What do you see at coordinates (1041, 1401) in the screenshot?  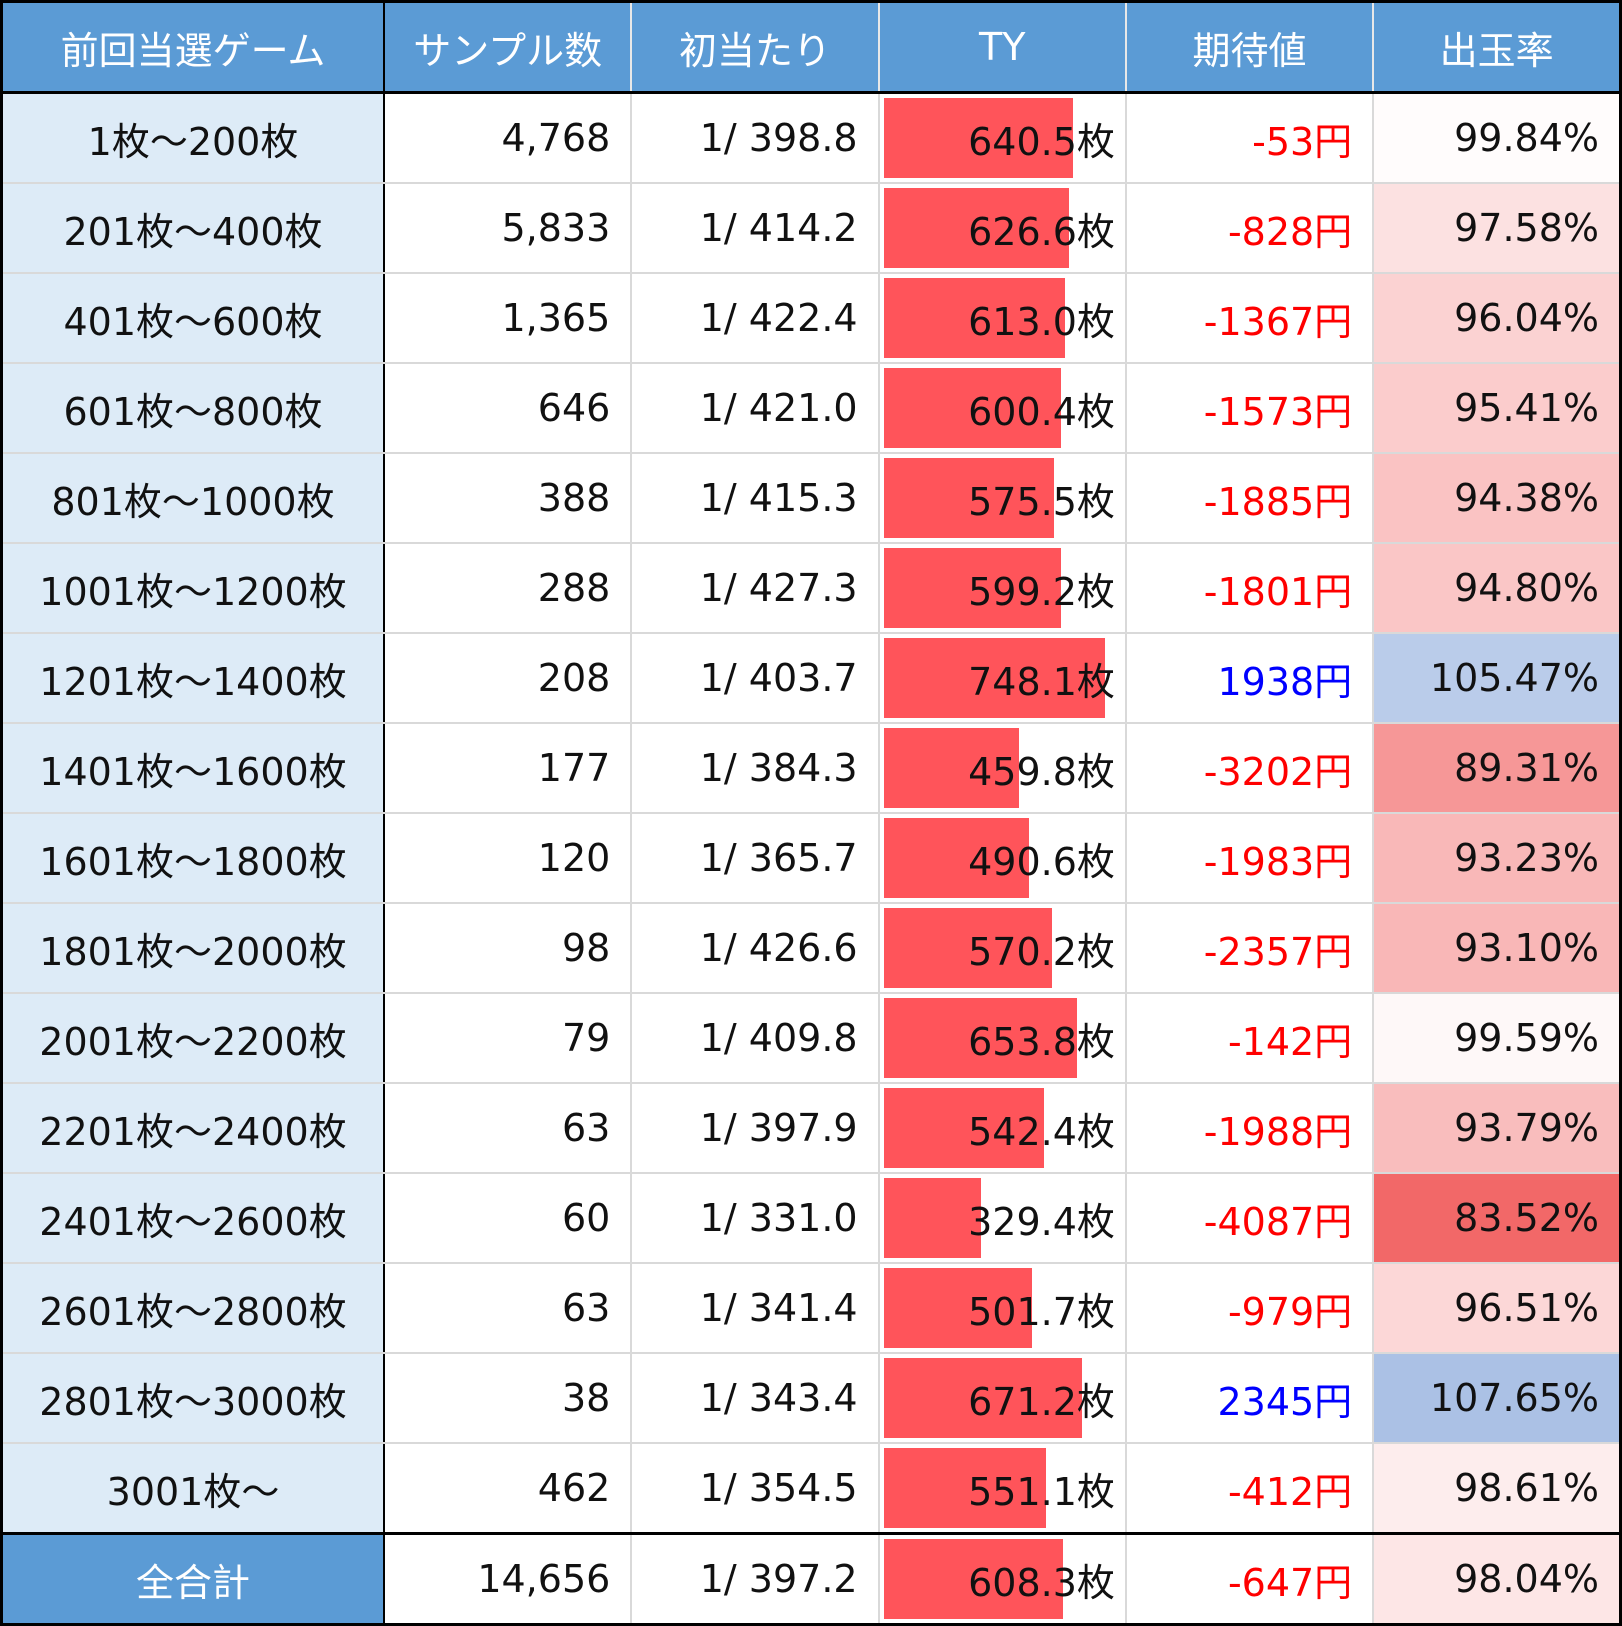 I see `ty-label: 671.2枚` at bounding box center [1041, 1401].